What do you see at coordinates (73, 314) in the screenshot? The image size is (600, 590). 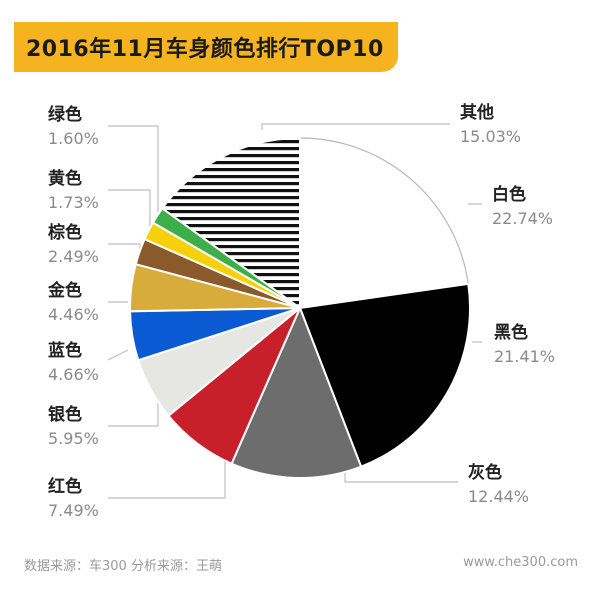 I see `slice-label-value-6: 4.46%` at bounding box center [73, 314].